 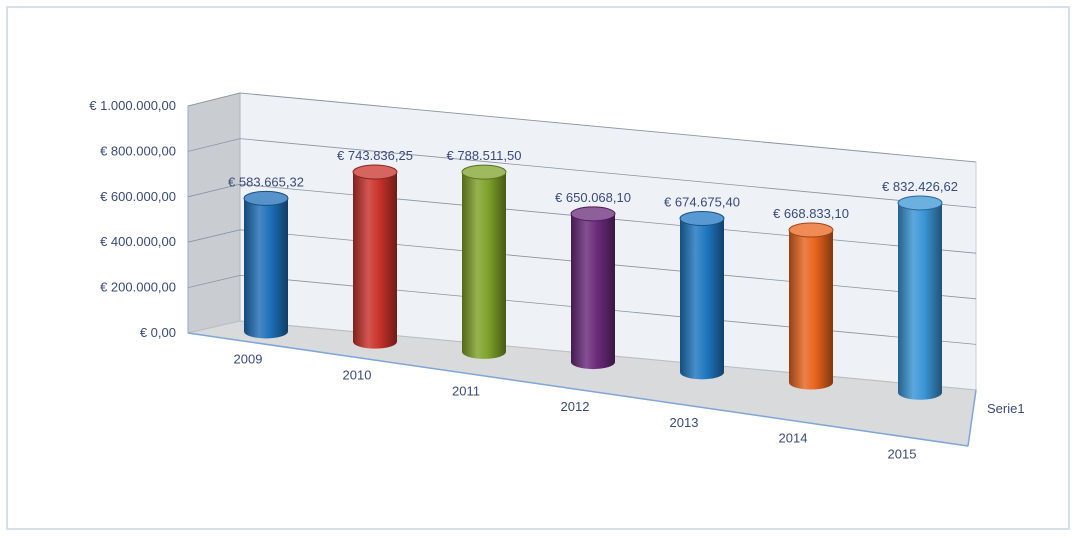 What do you see at coordinates (793, 438) in the screenshot?
I see `x-tick-label: 2014` at bounding box center [793, 438].